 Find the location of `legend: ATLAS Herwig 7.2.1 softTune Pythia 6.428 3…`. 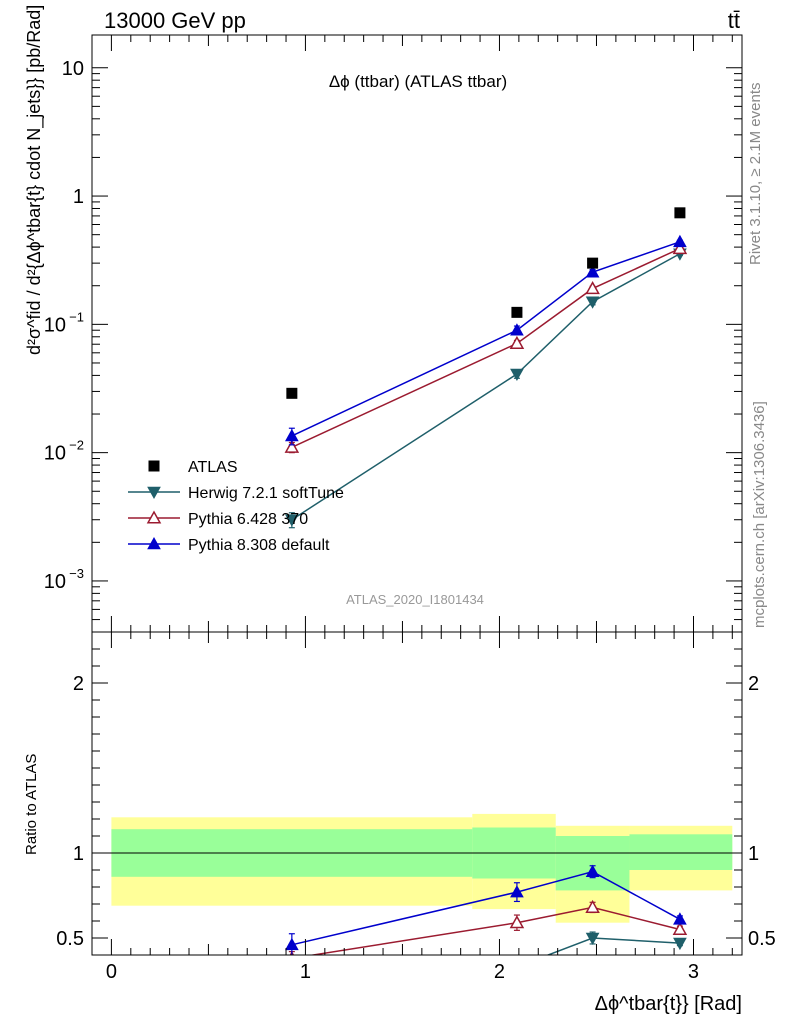

legend: ATLAS Herwig 7.2.1 softTune Pythia 6.428 3… is located at coordinates (236, 506).